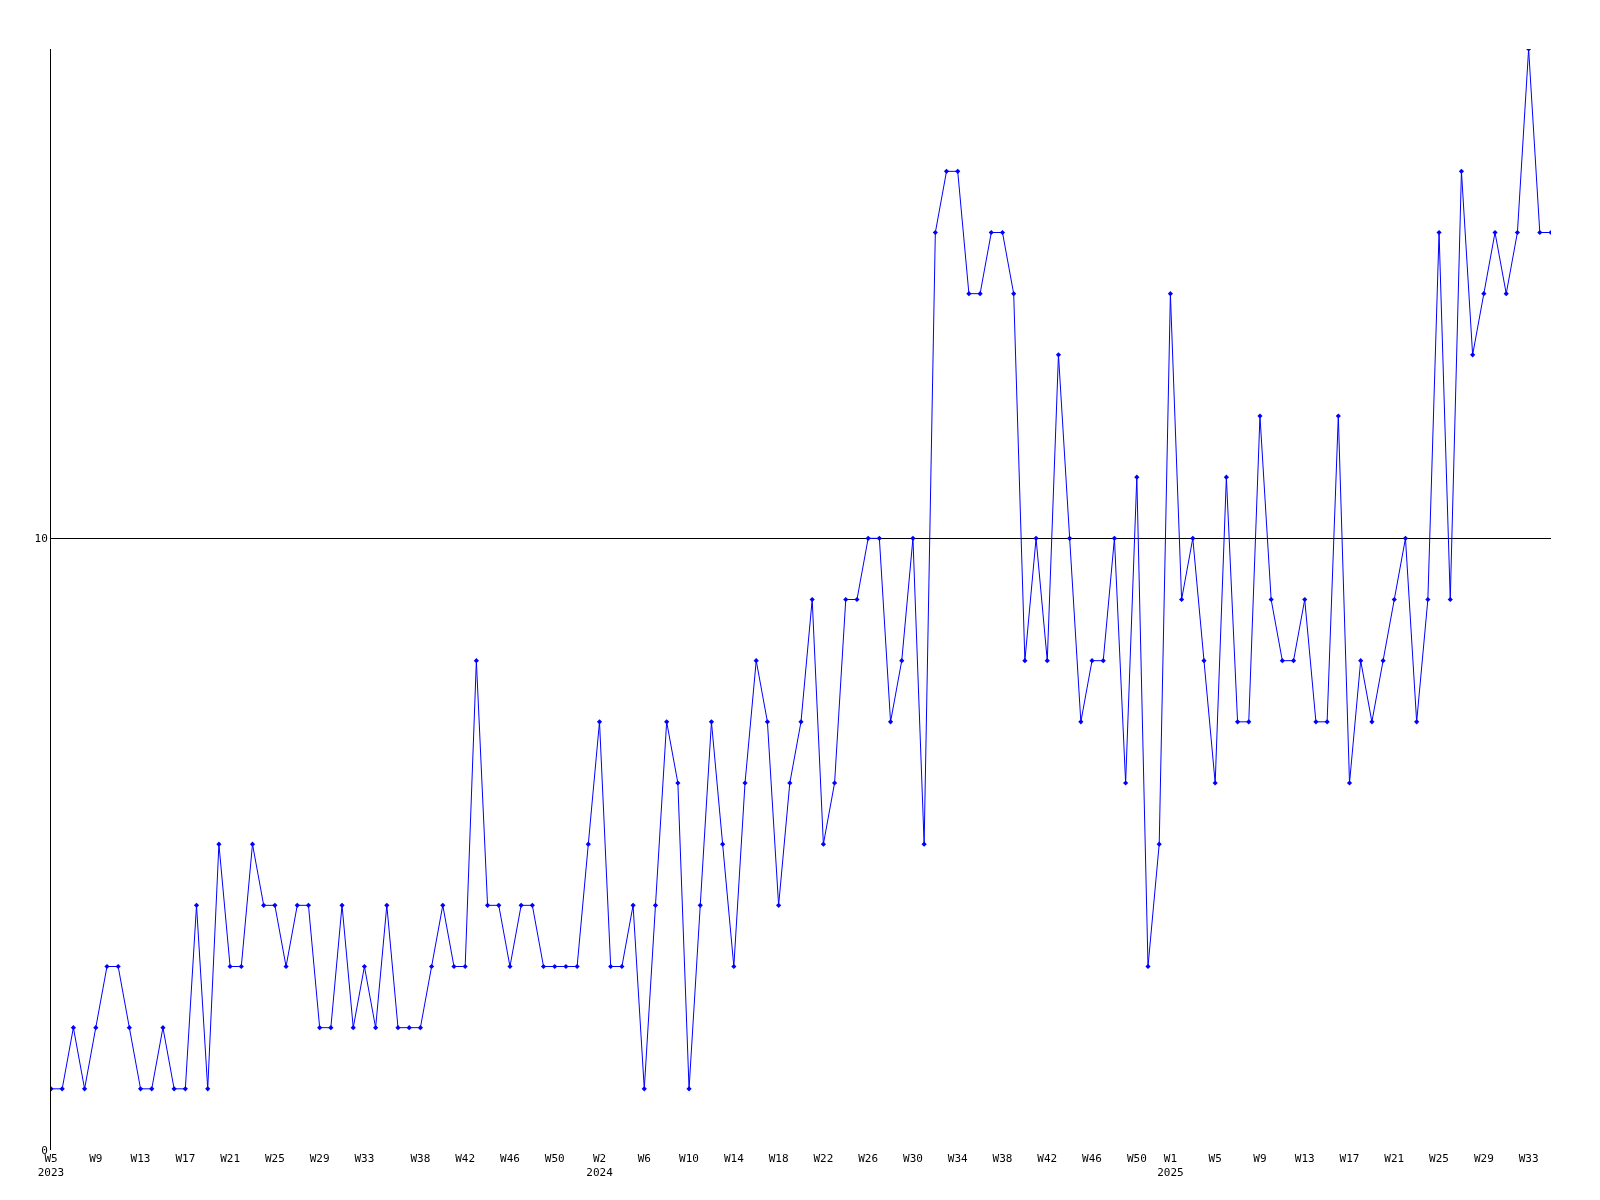 Image resolution: width=1600 pixels, height=1200 pixels. Describe the element at coordinates (1215, 1158) in the screenshot. I see `x-tick-label: W5` at that location.